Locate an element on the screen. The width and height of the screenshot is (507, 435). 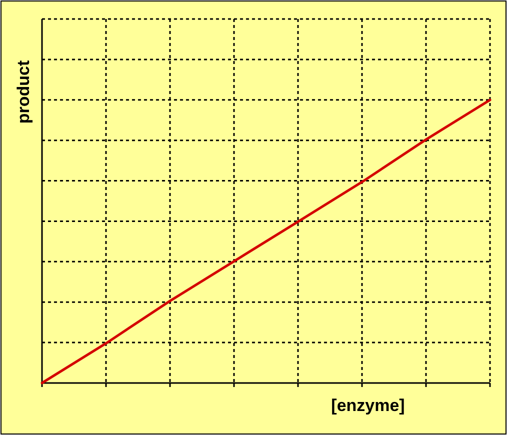
x-axis-title: [enzyme] is located at coordinates (368, 405).